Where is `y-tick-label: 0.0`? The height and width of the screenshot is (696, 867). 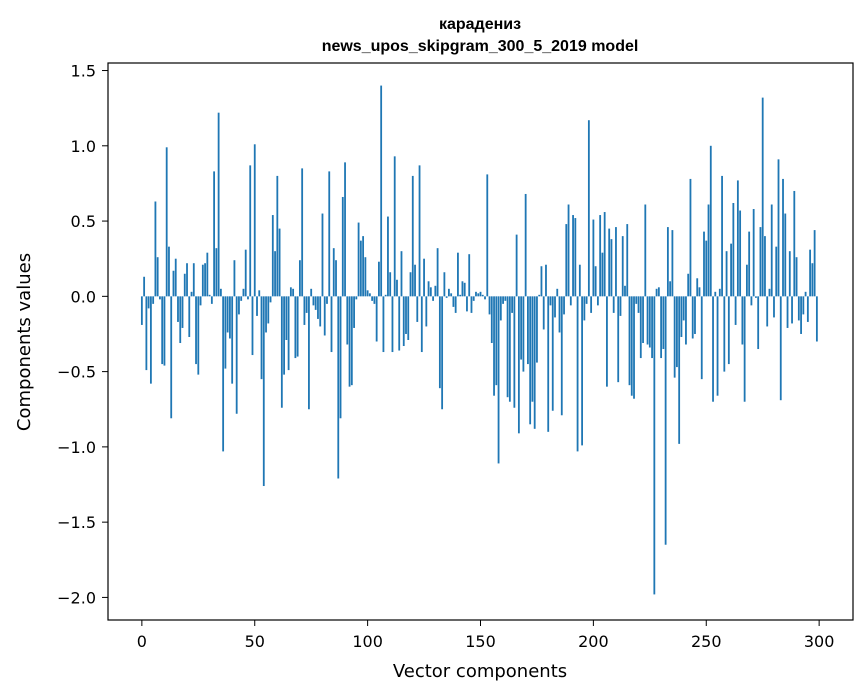 y-tick-label: 0.0 is located at coordinates (83, 296).